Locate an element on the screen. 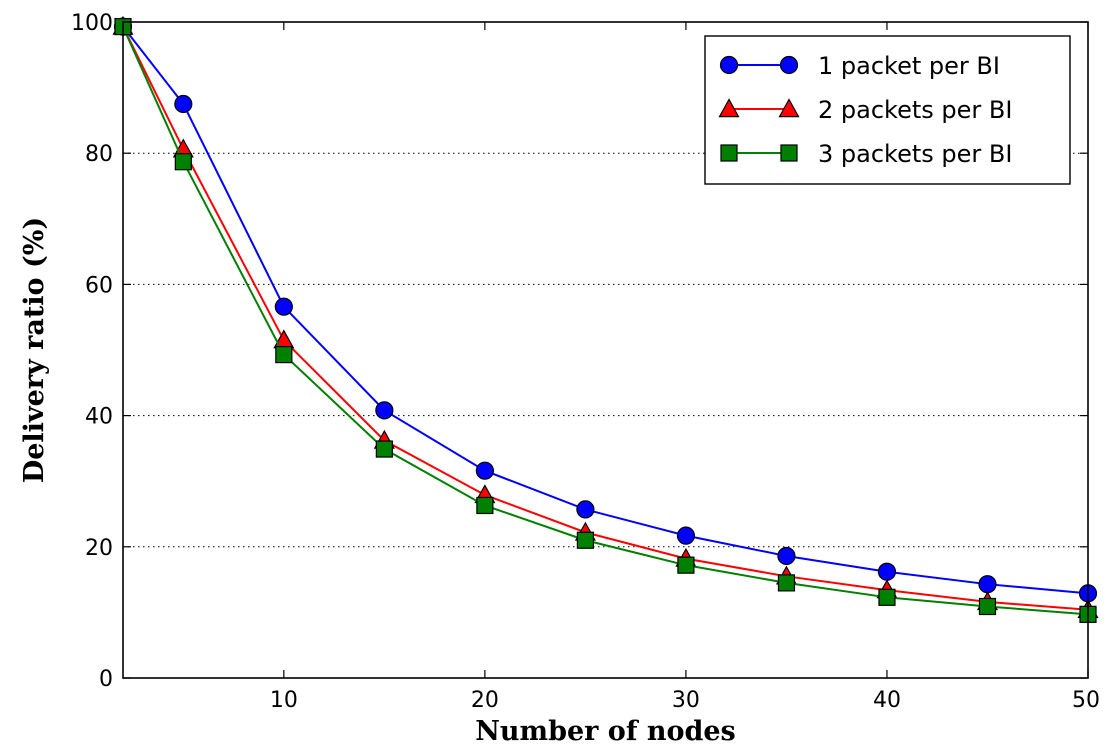  y-tick-label: 40 is located at coordinates (99, 417).